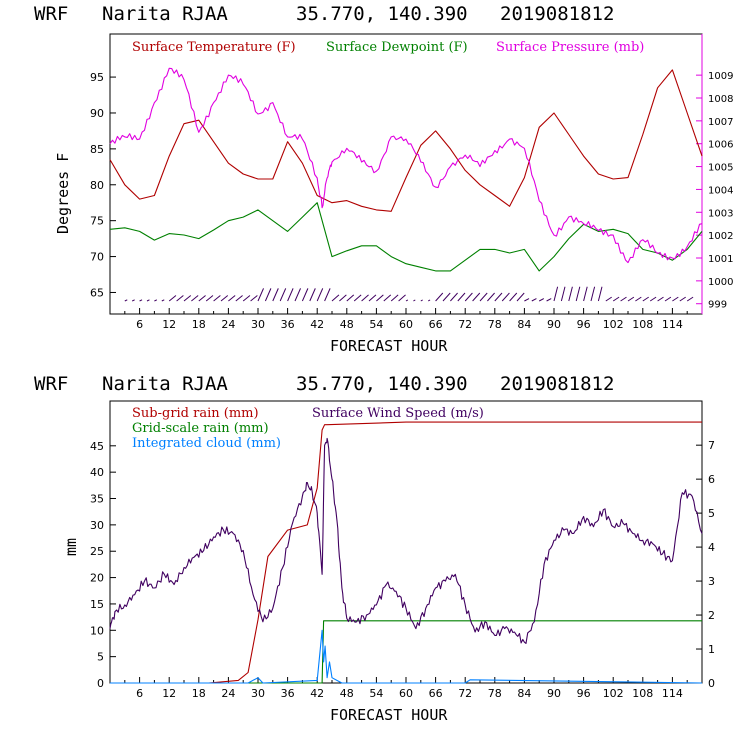 This screenshot has height=740, width=740. What do you see at coordinates (398, 413) in the screenshot?
I see `legend-surface-wind-speed: Surface Wind Speed (m/s)` at bounding box center [398, 413].